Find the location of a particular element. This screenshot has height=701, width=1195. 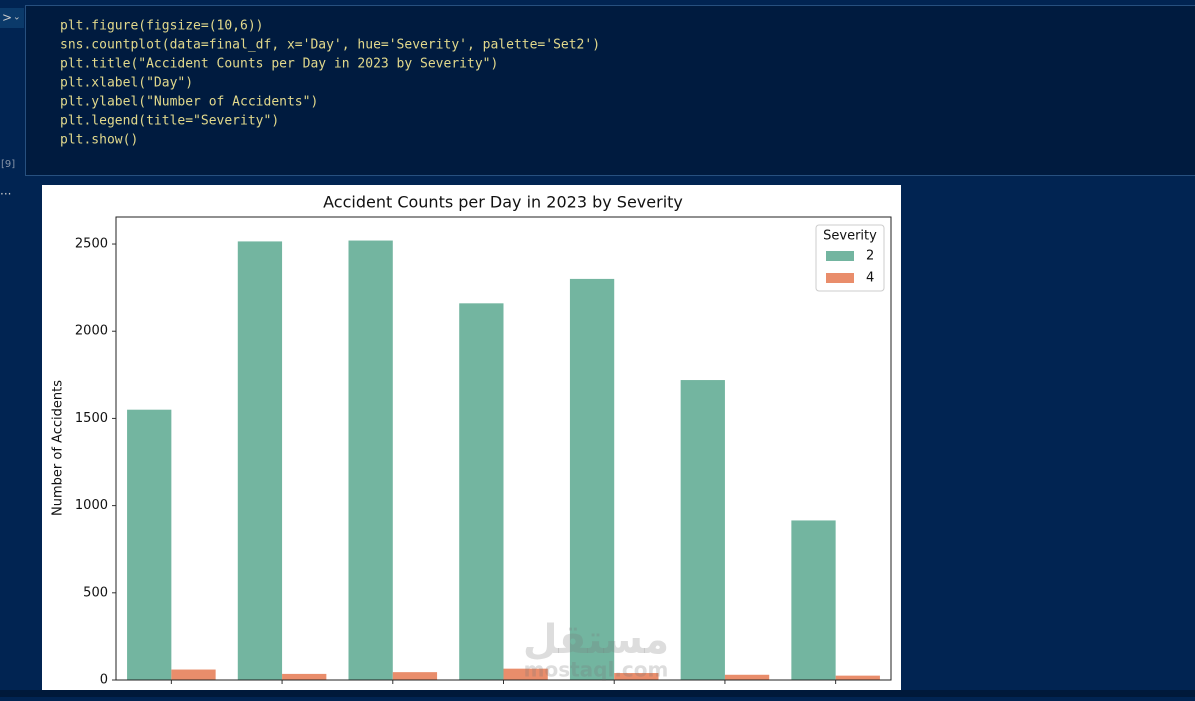

y-tick-label: 500 is located at coordinates (95, 592).